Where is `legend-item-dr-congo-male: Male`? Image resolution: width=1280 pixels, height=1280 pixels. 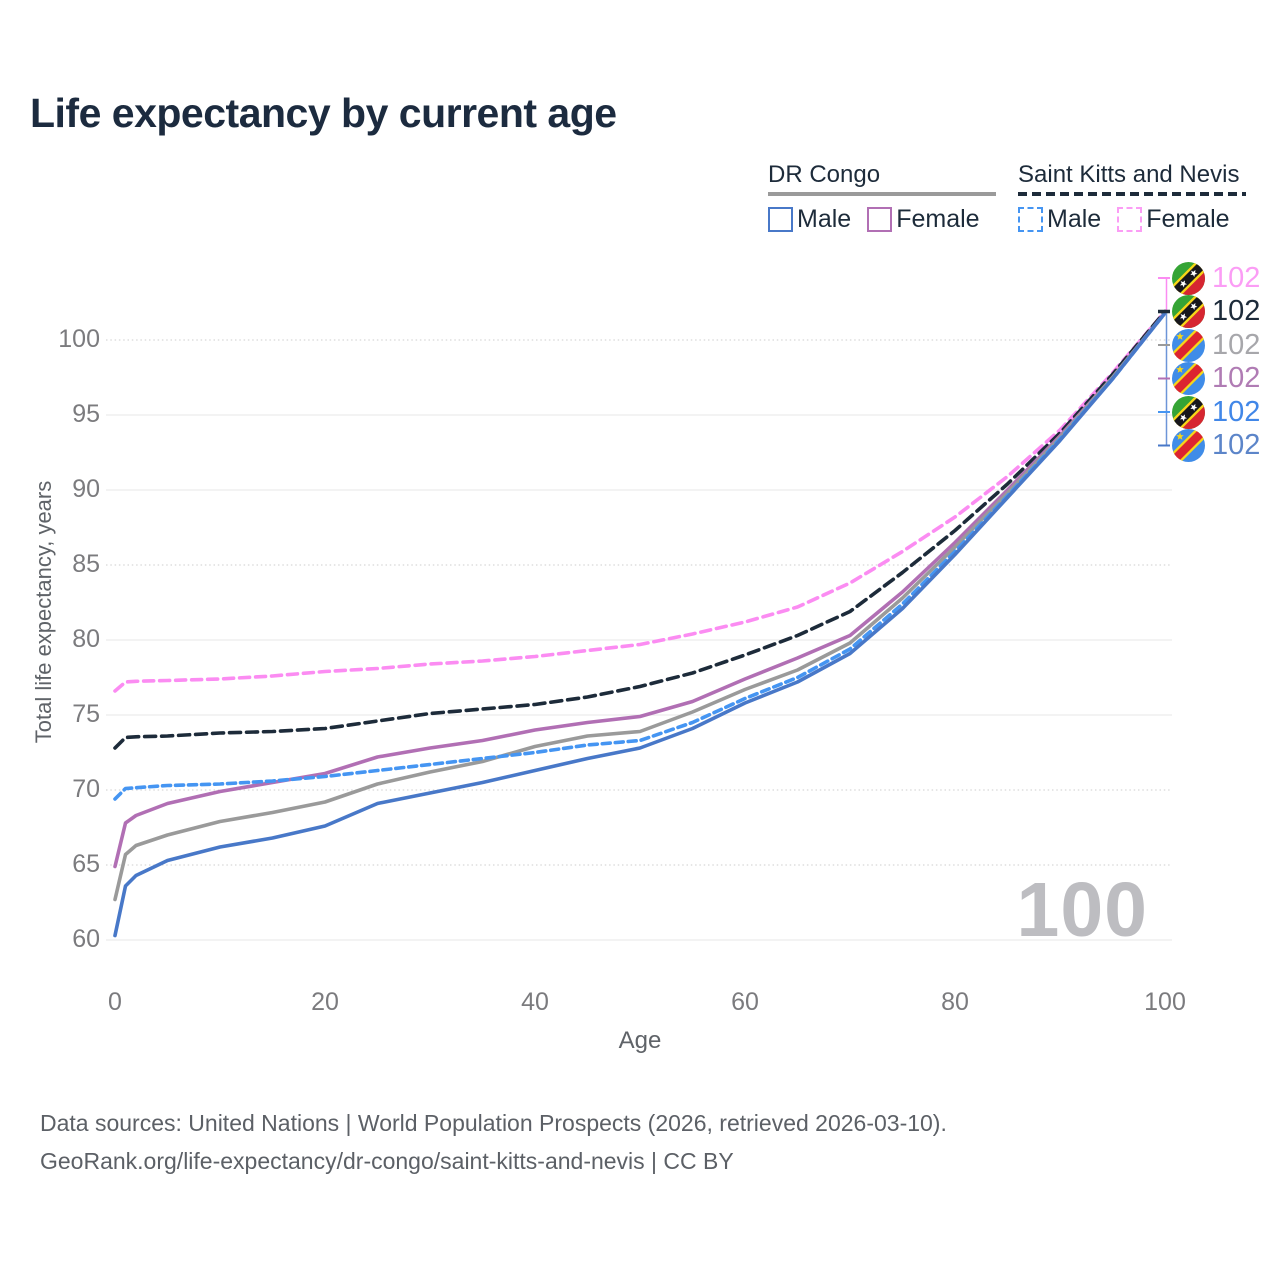
legend-item-dr-congo-male: Male is located at coordinates (809, 219).